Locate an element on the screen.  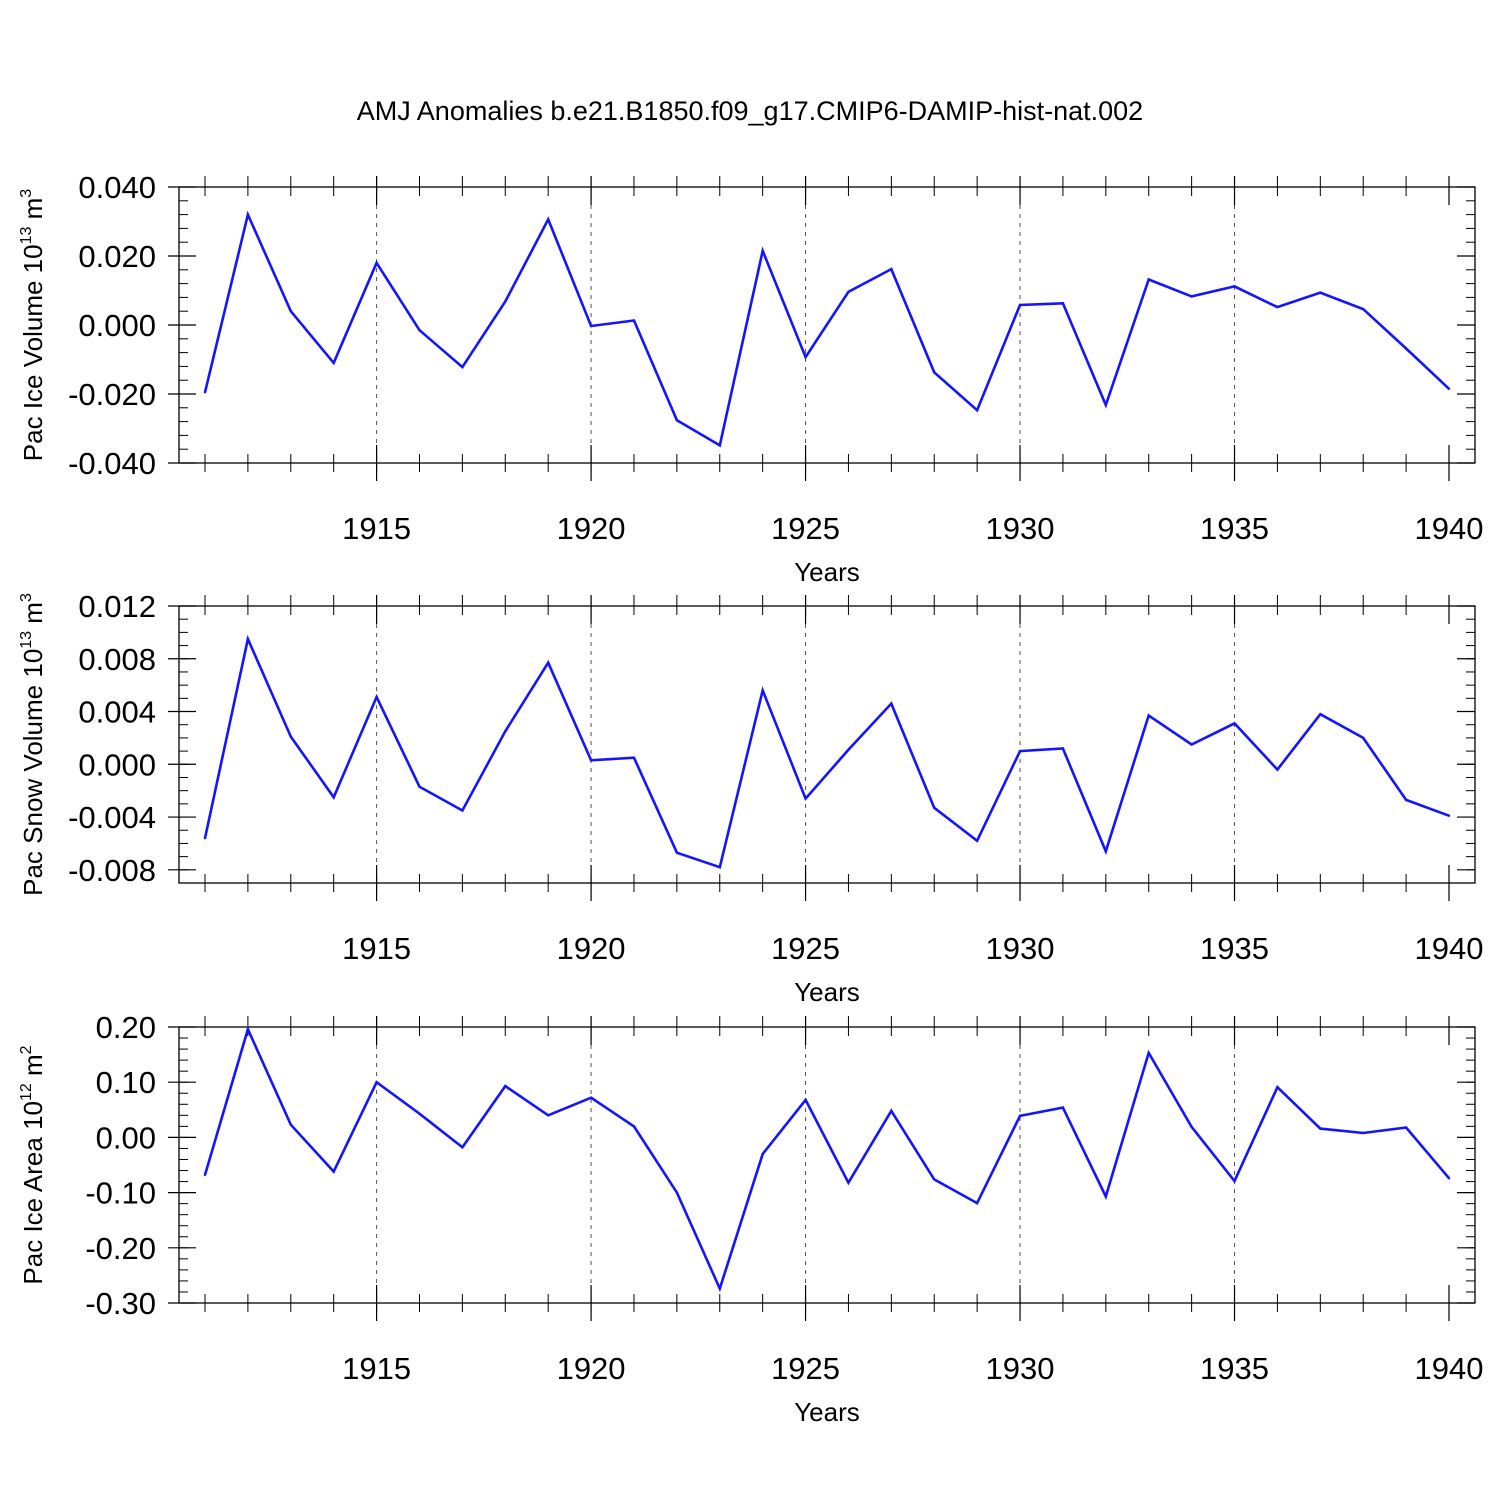
y-tick-label: -0.004 is located at coordinates (112, 817).